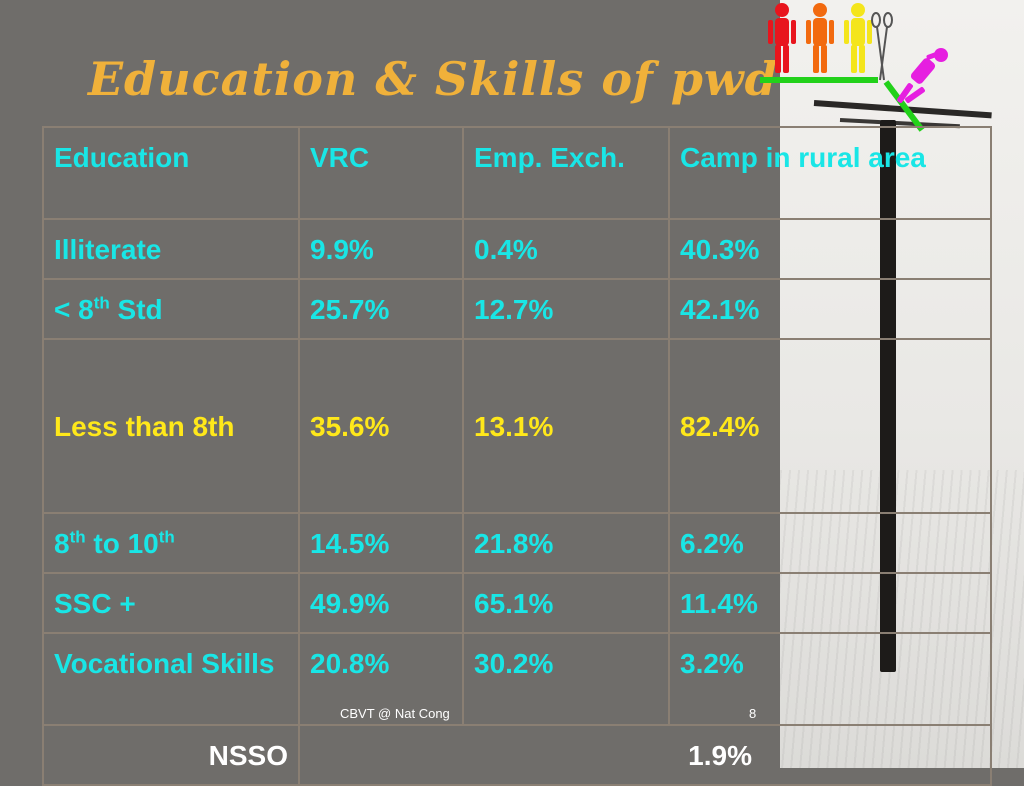 This screenshot has width=1024, height=786. What do you see at coordinates (830, 543) in the screenshot?
I see `cell-camp: 6.2%` at bounding box center [830, 543].